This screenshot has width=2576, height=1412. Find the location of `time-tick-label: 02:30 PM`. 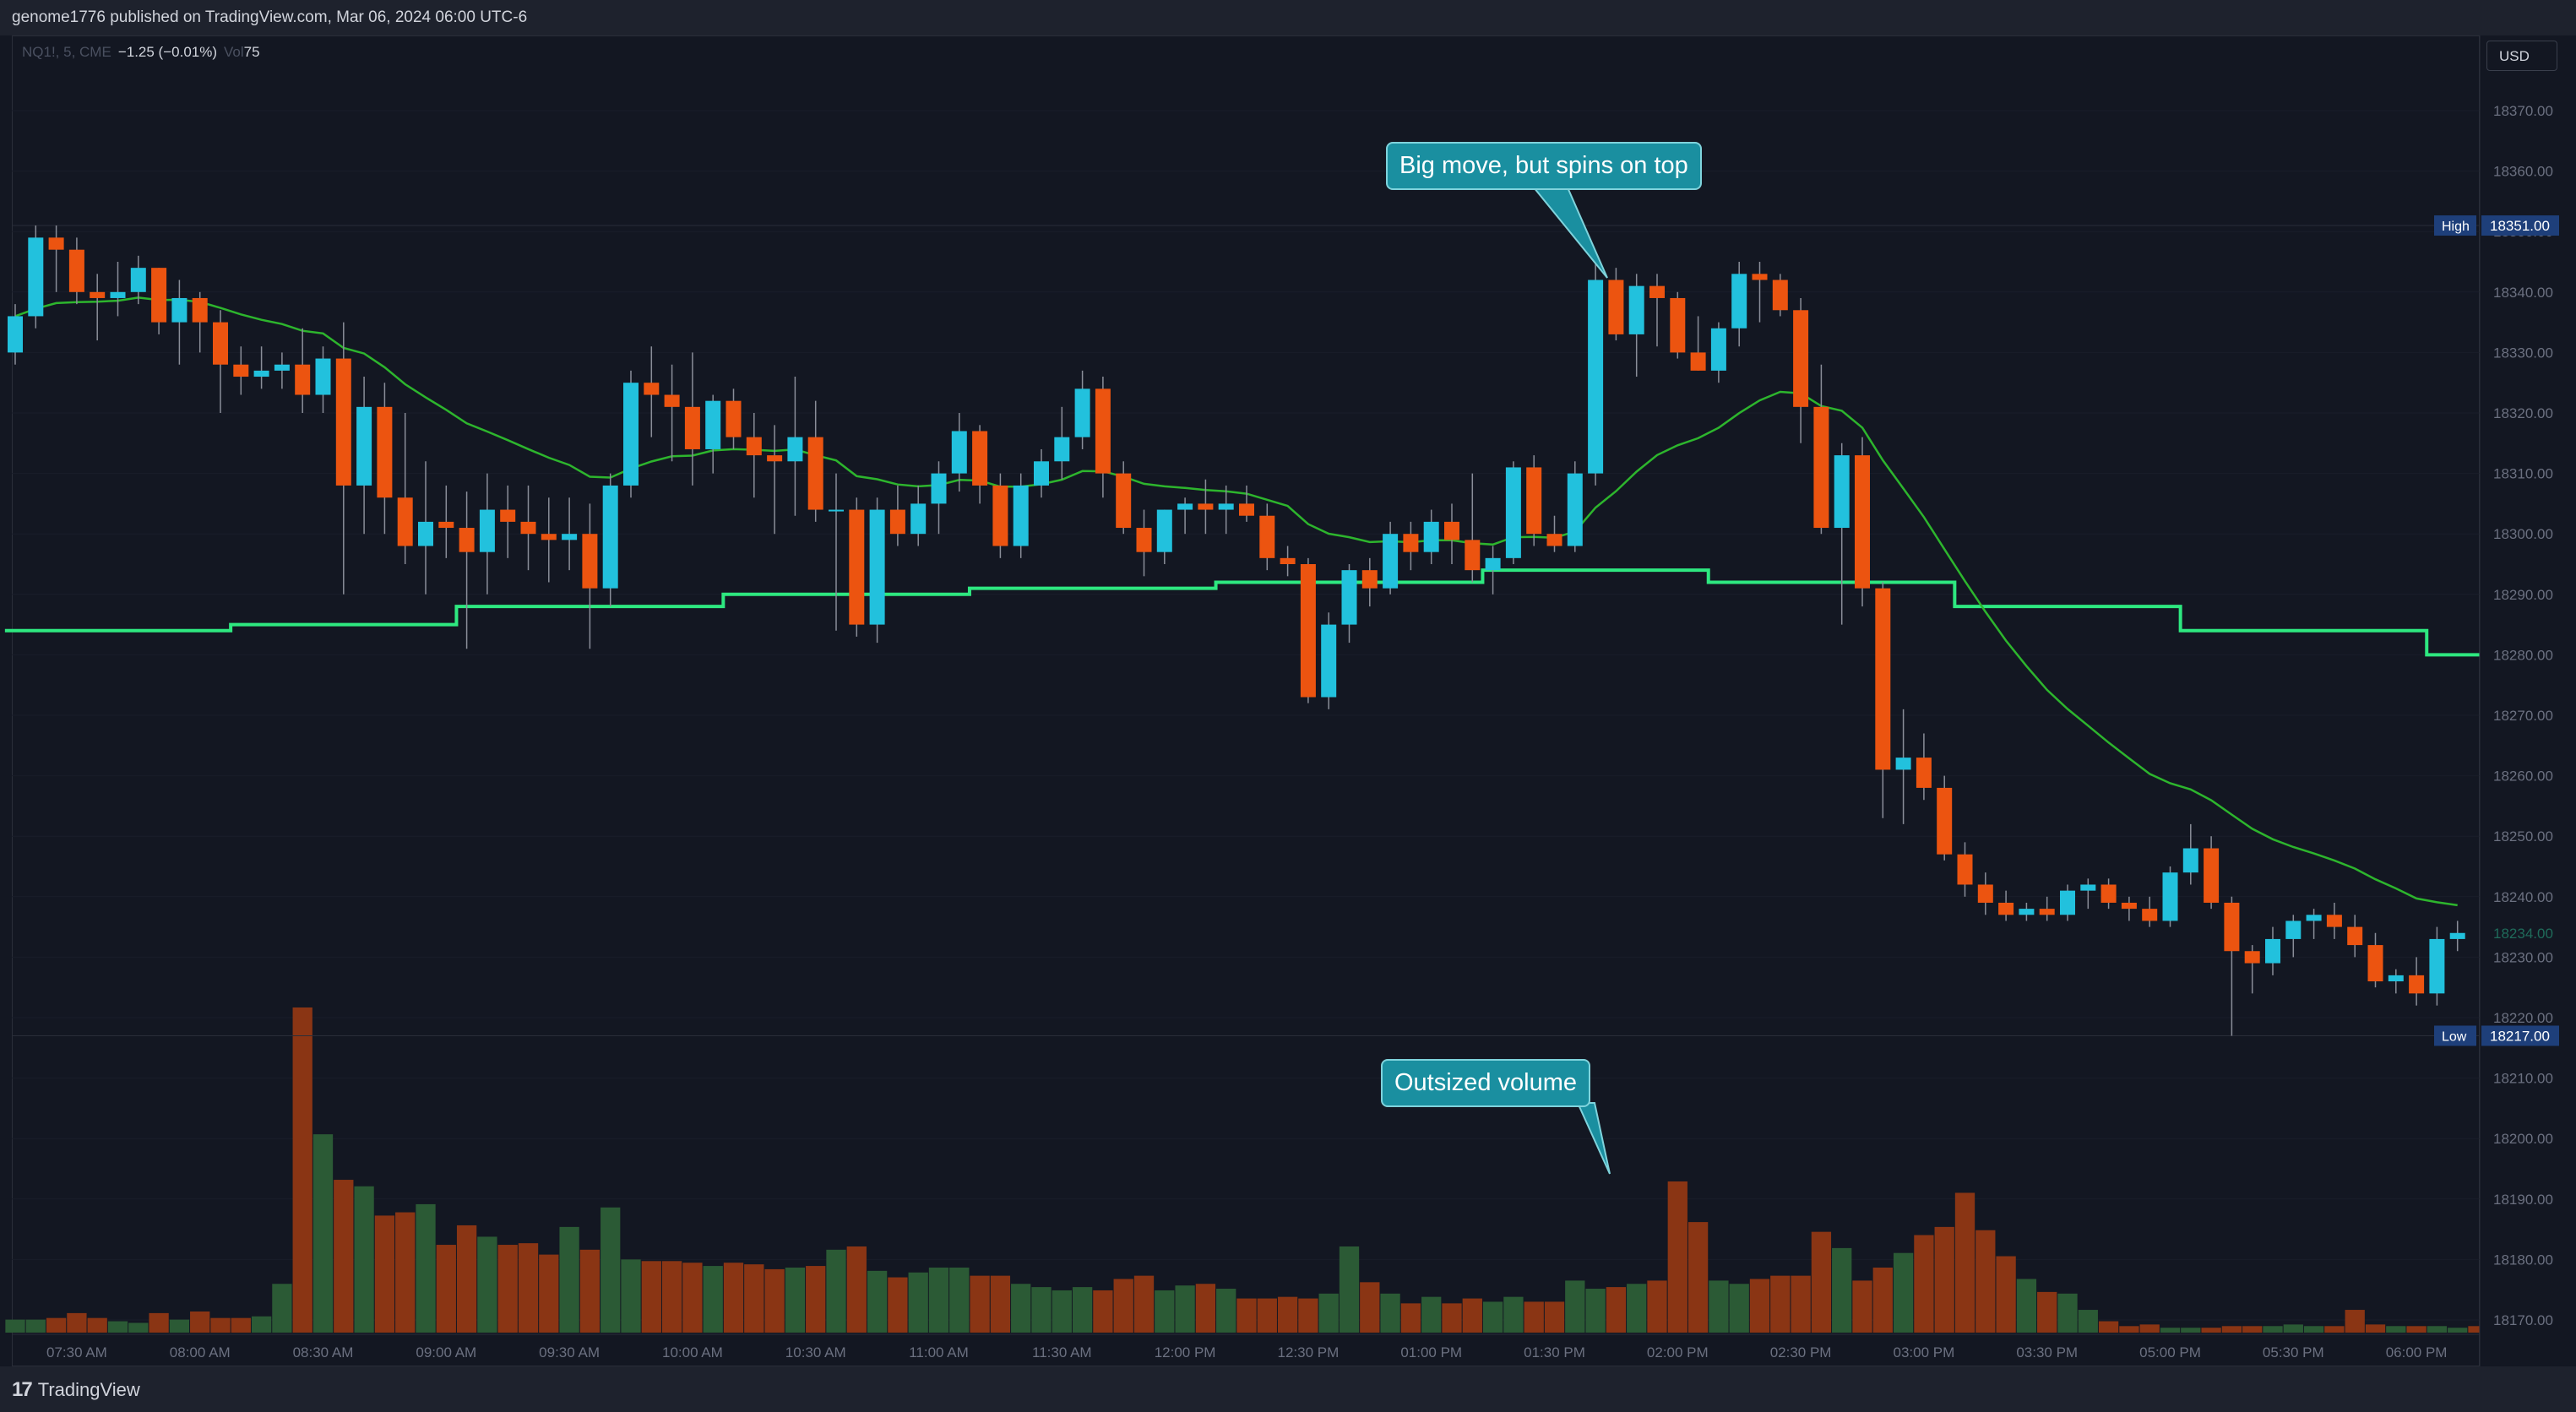

time-tick-label: 02:30 PM is located at coordinates (1801, 1352).